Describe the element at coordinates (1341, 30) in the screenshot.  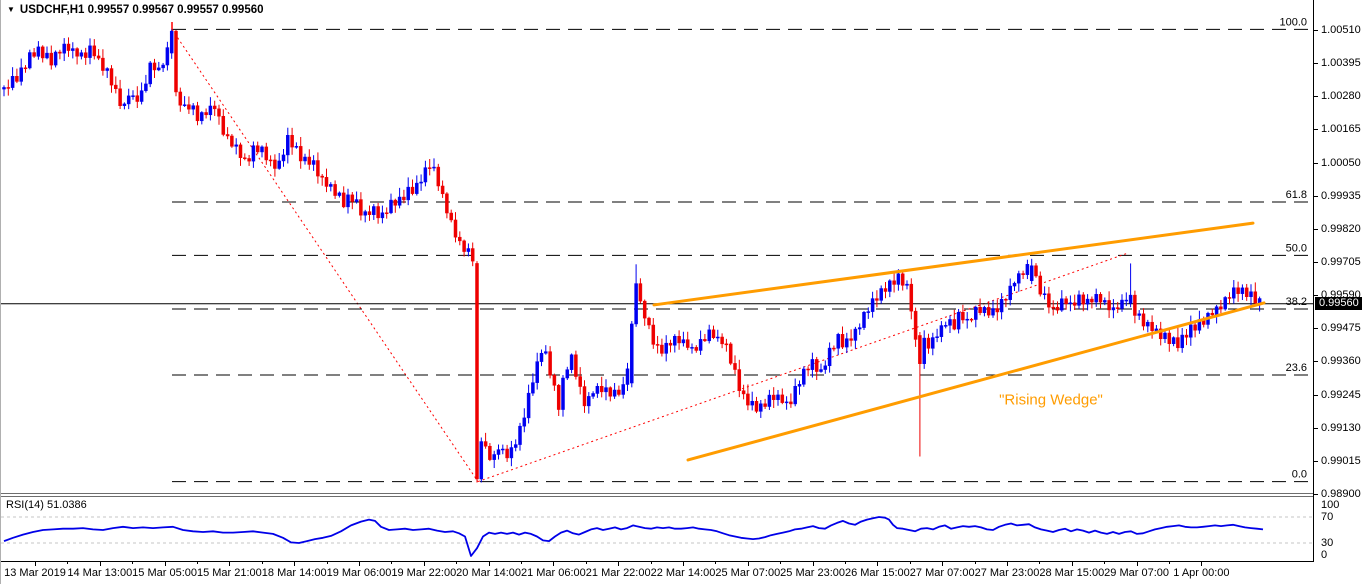
I see `price-axis-label: 1.00510` at that location.